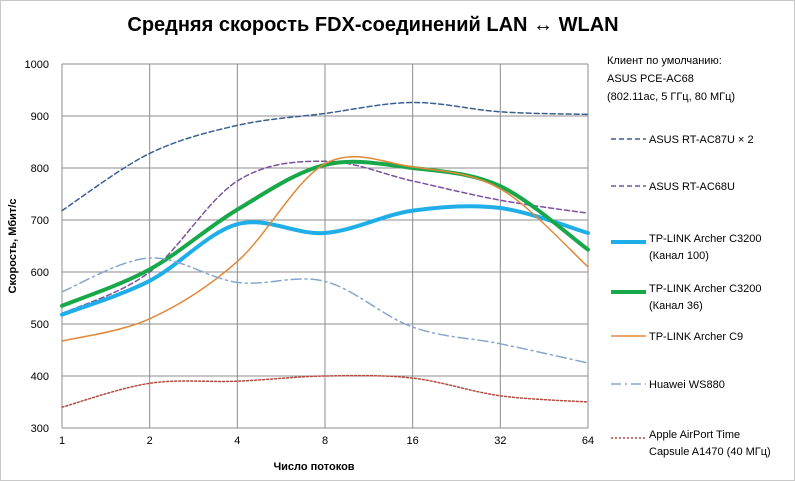 The width and height of the screenshot is (795, 481). What do you see at coordinates (62, 441) in the screenshot?
I see `x-tick-label: 1` at bounding box center [62, 441].